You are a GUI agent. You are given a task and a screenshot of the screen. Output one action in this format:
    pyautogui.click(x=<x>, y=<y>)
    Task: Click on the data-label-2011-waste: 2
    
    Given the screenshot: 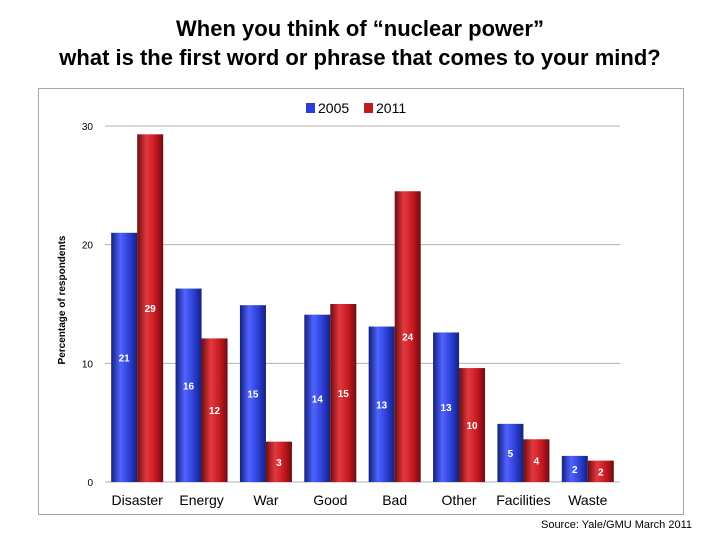 What is the action you would take?
    pyautogui.click(x=601, y=472)
    